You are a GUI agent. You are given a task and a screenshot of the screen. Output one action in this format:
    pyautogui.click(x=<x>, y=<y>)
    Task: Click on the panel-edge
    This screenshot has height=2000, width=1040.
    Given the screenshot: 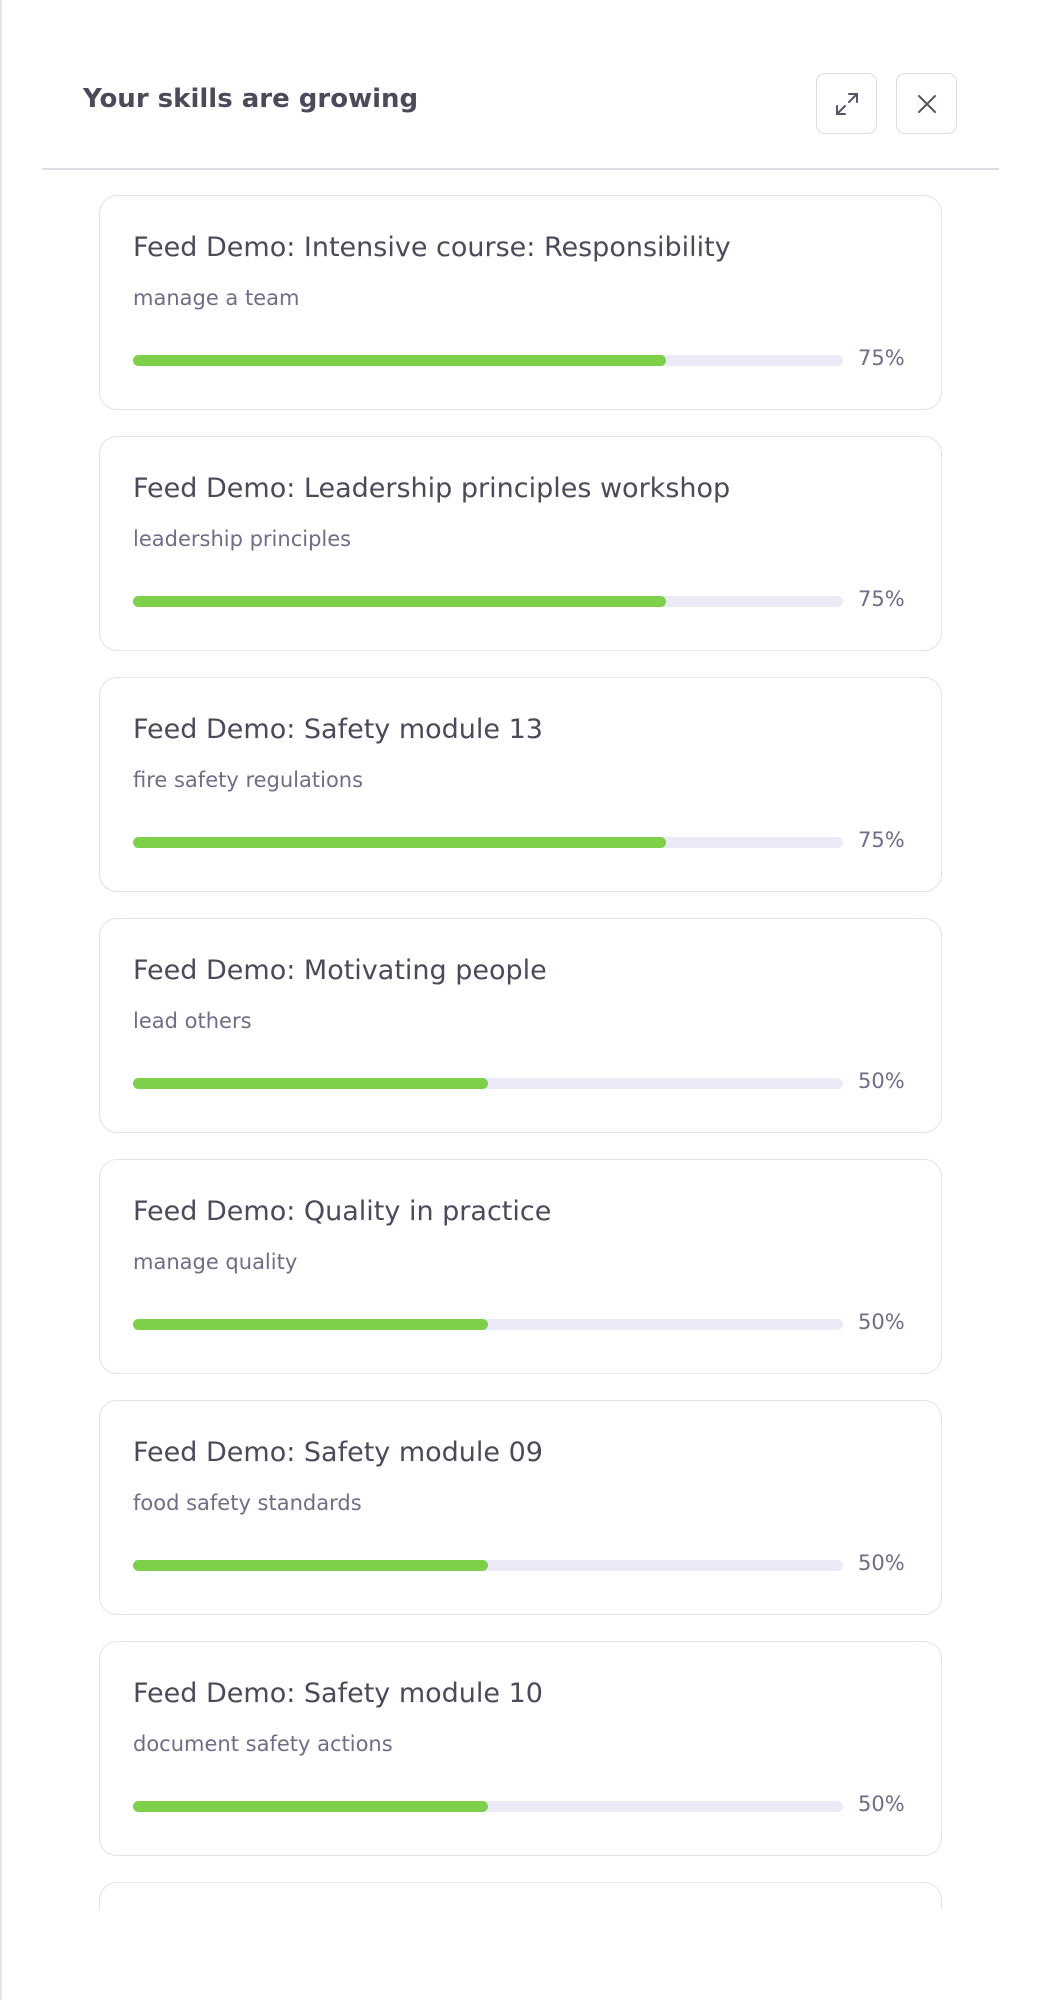 What is the action you would take?
    pyautogui.click(x=1, y=1000)
    